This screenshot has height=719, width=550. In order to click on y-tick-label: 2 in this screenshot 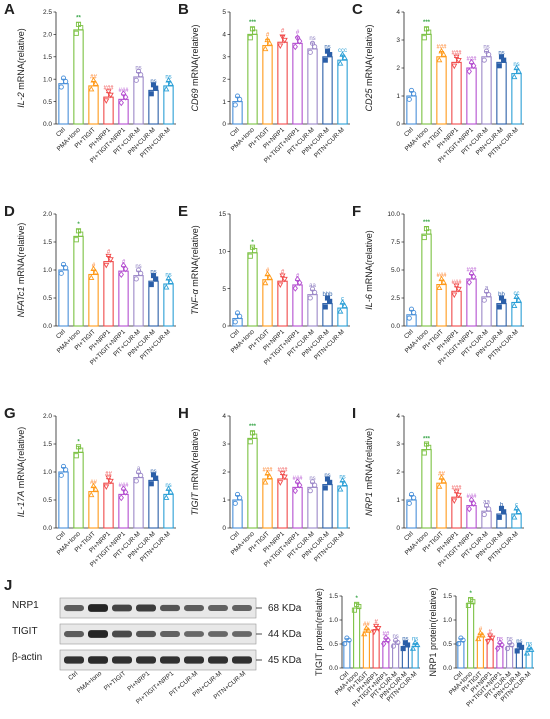, I will do `click(398, 472)`.